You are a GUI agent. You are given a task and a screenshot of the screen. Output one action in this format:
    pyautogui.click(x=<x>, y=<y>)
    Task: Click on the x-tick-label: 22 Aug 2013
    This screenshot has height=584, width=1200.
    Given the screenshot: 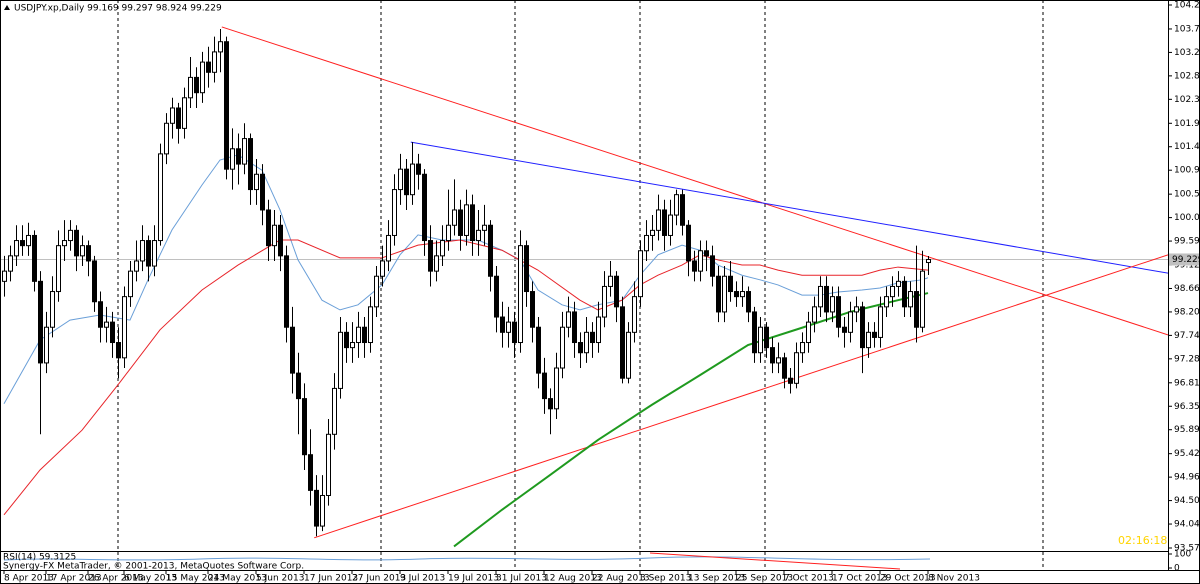 What is the action you would take?
    pyautogui.click(x=621, y=579)
    